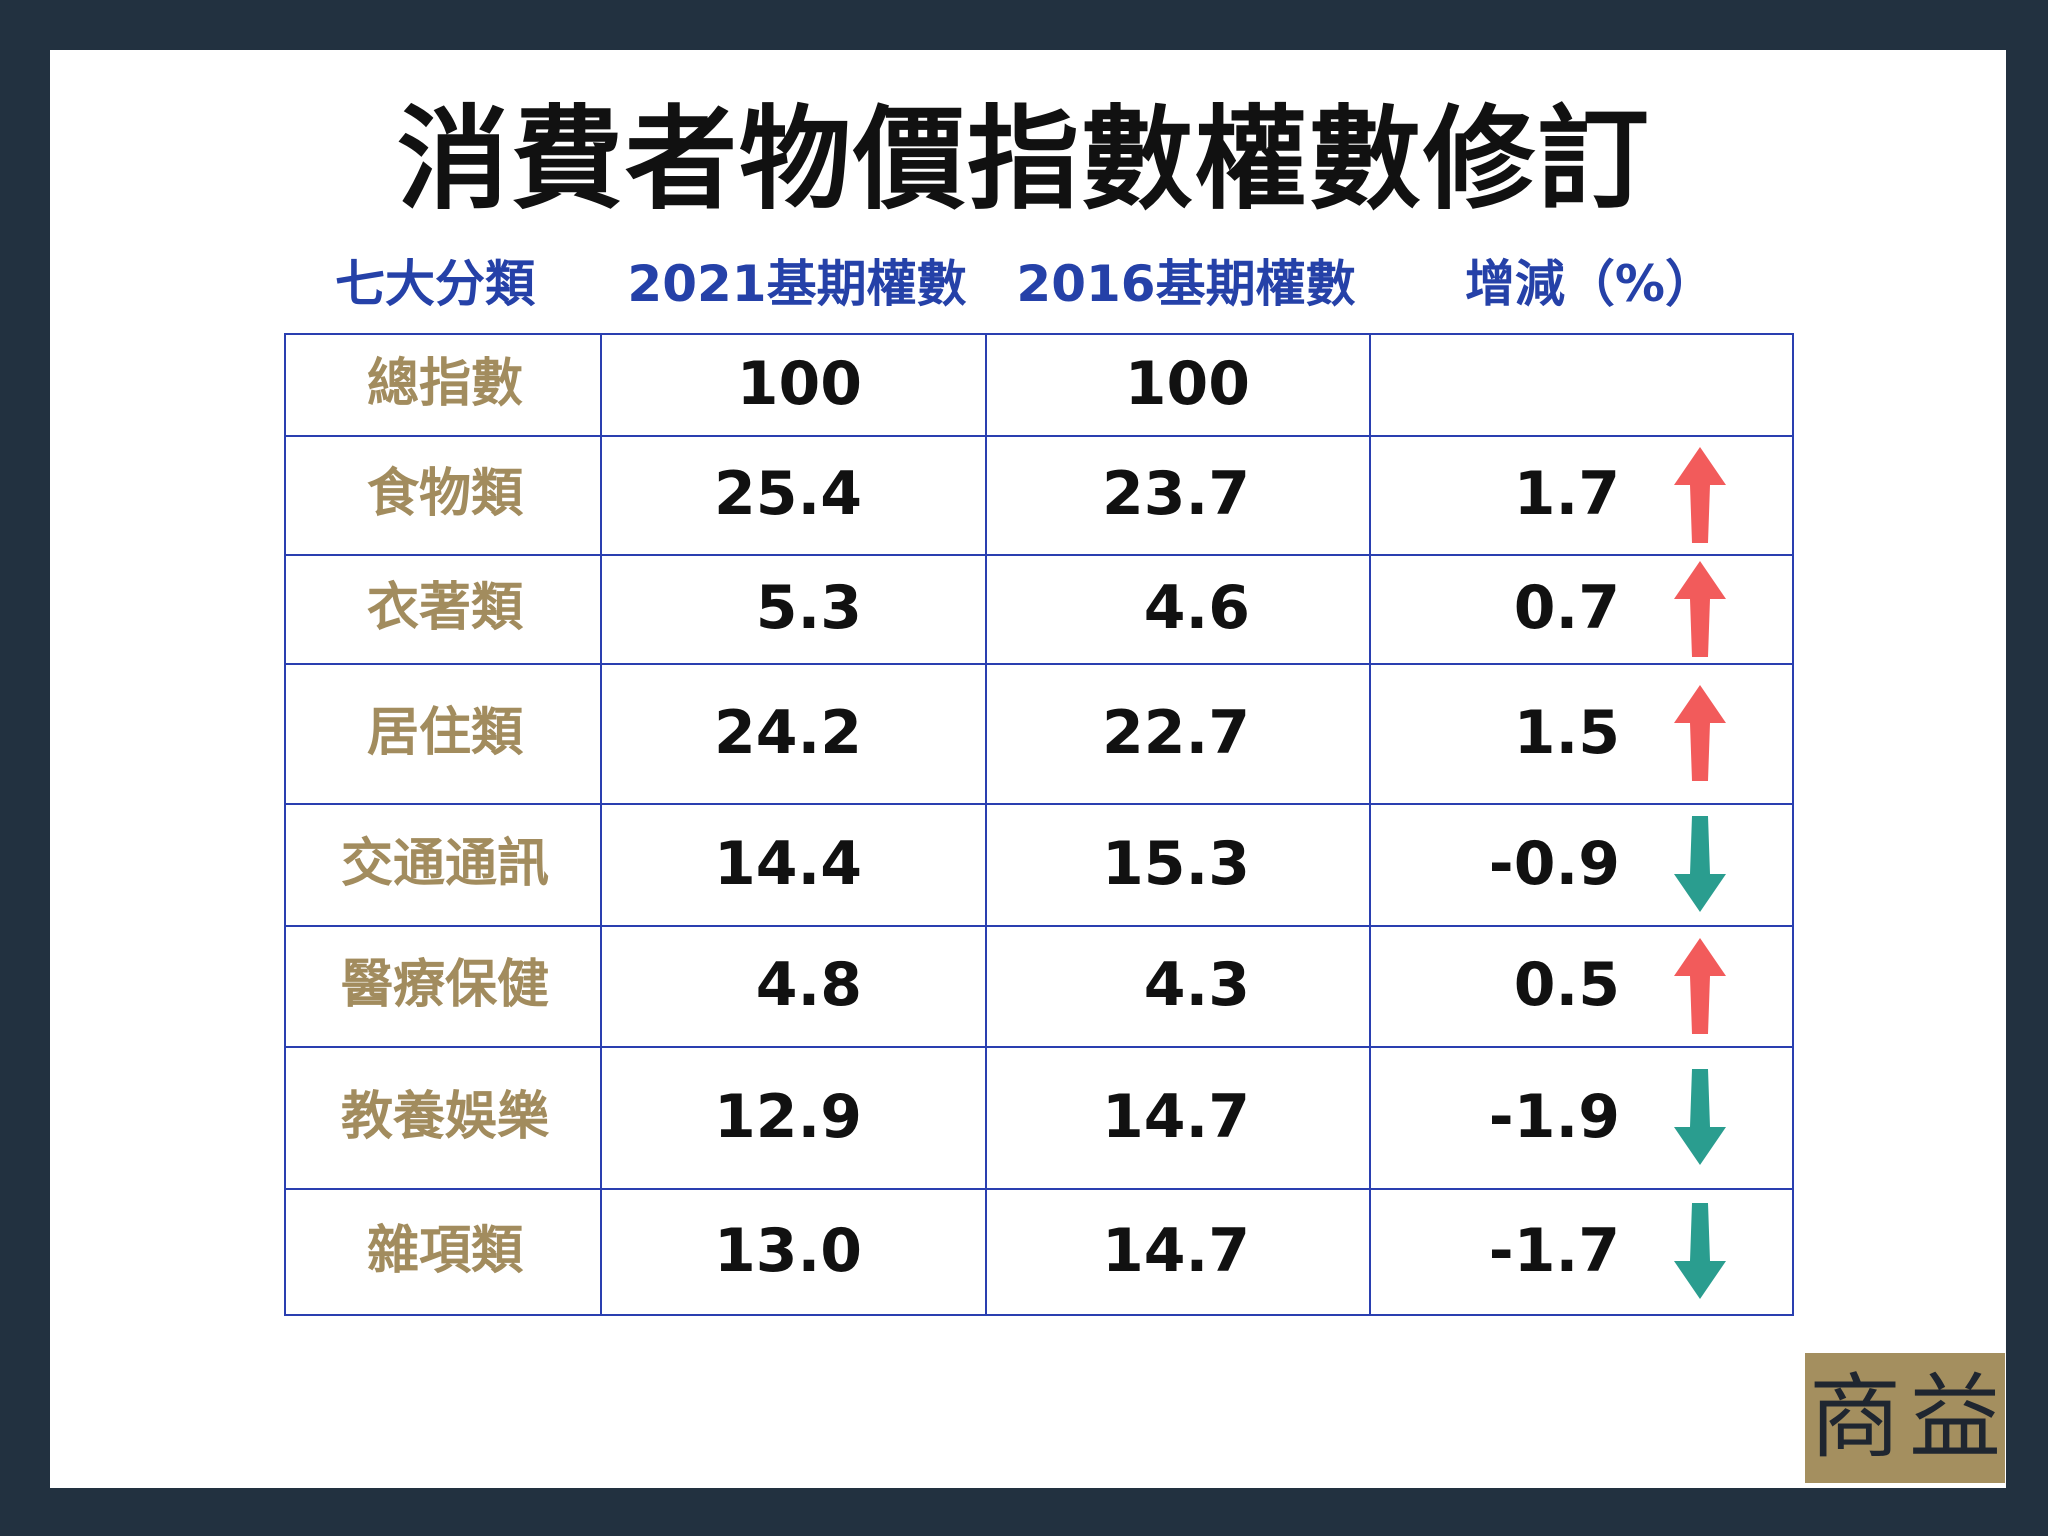 This screenshot has height=1536, width=2048. What do you see at coordinates (1854, 1417) in the screenshot?
I see `logo-char: 商` at bounding box center [1854, 1417].